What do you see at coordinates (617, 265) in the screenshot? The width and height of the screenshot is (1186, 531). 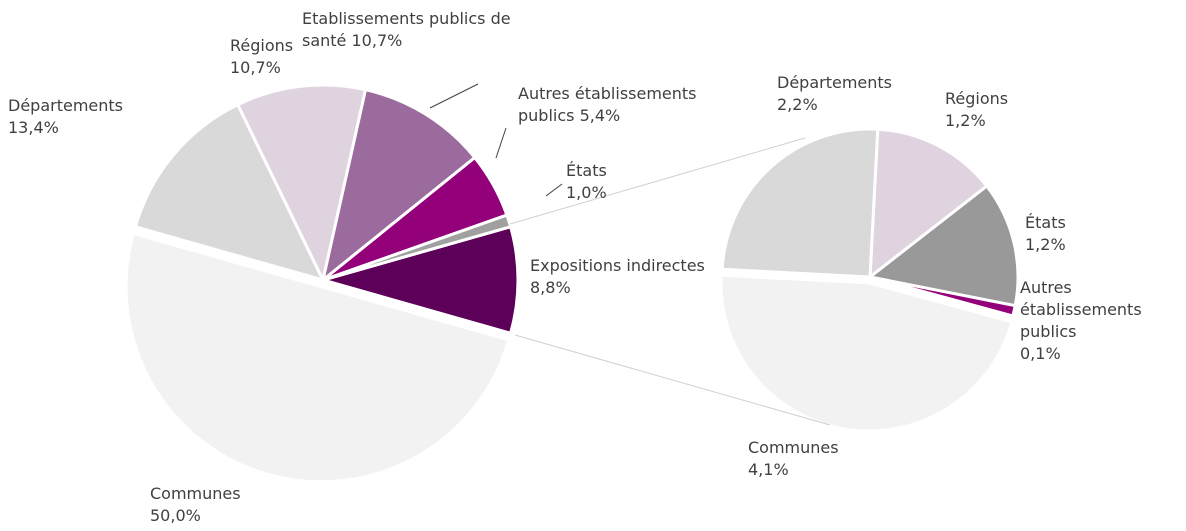 I see `category-name: Expositions indirectes` at bounding box center [617, 265].